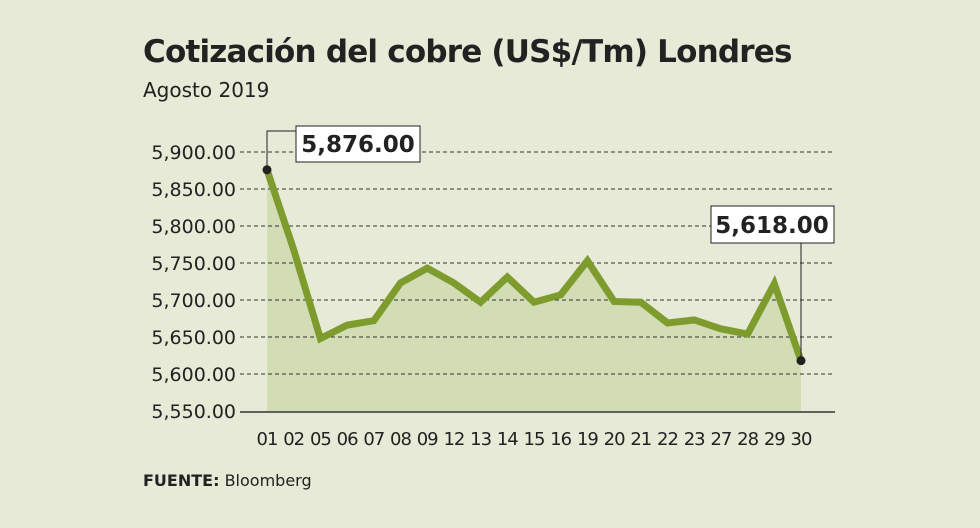  I want to click on x-tick-label: 19, so click(587, 439).